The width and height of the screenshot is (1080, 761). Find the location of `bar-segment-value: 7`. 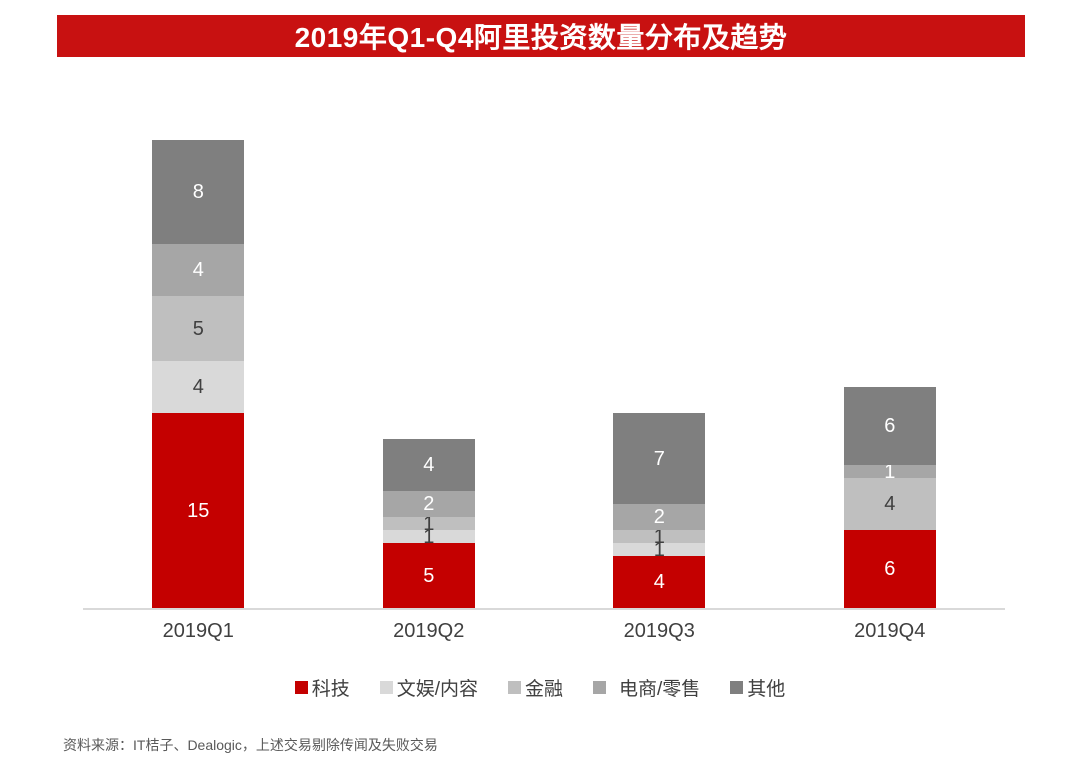

bar-segment-value: 7 is located at coordinates (659, 458).